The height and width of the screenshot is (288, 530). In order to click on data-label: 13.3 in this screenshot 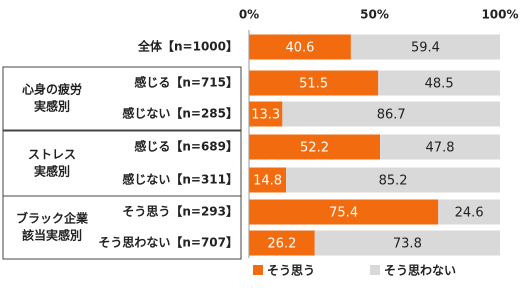, I will do `click(265, 115)`.